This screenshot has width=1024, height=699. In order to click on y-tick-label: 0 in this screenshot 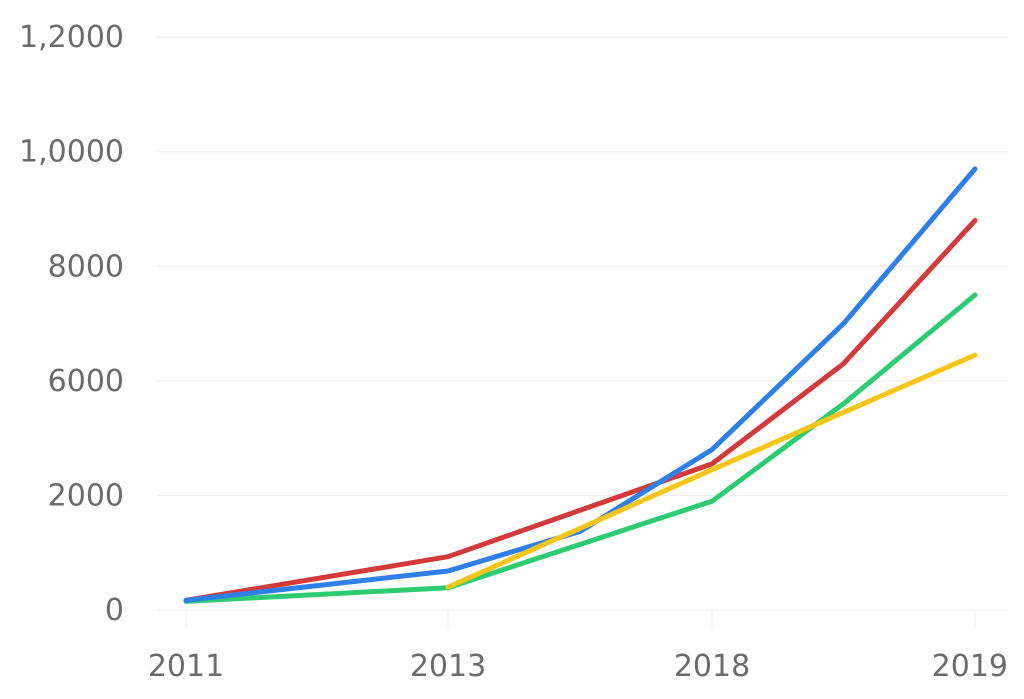, I will do `click(114, 610)`.